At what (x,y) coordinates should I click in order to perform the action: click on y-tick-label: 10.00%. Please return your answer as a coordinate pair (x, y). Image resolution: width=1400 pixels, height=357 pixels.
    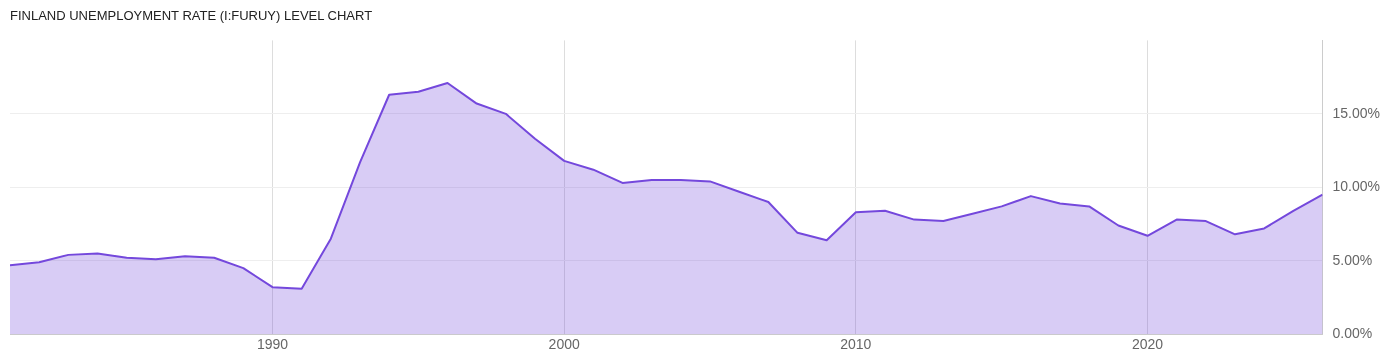
    Looking at the image, I should click on (1356, 186).